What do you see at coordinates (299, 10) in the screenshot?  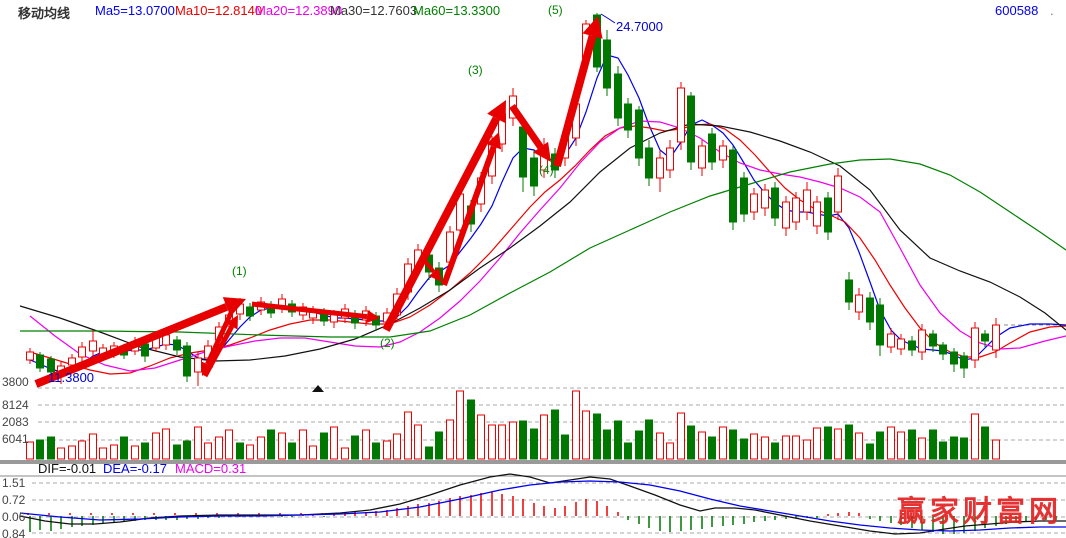 I see `ma20-value: Ma20=12.3890` at bounding box center [299, 10].